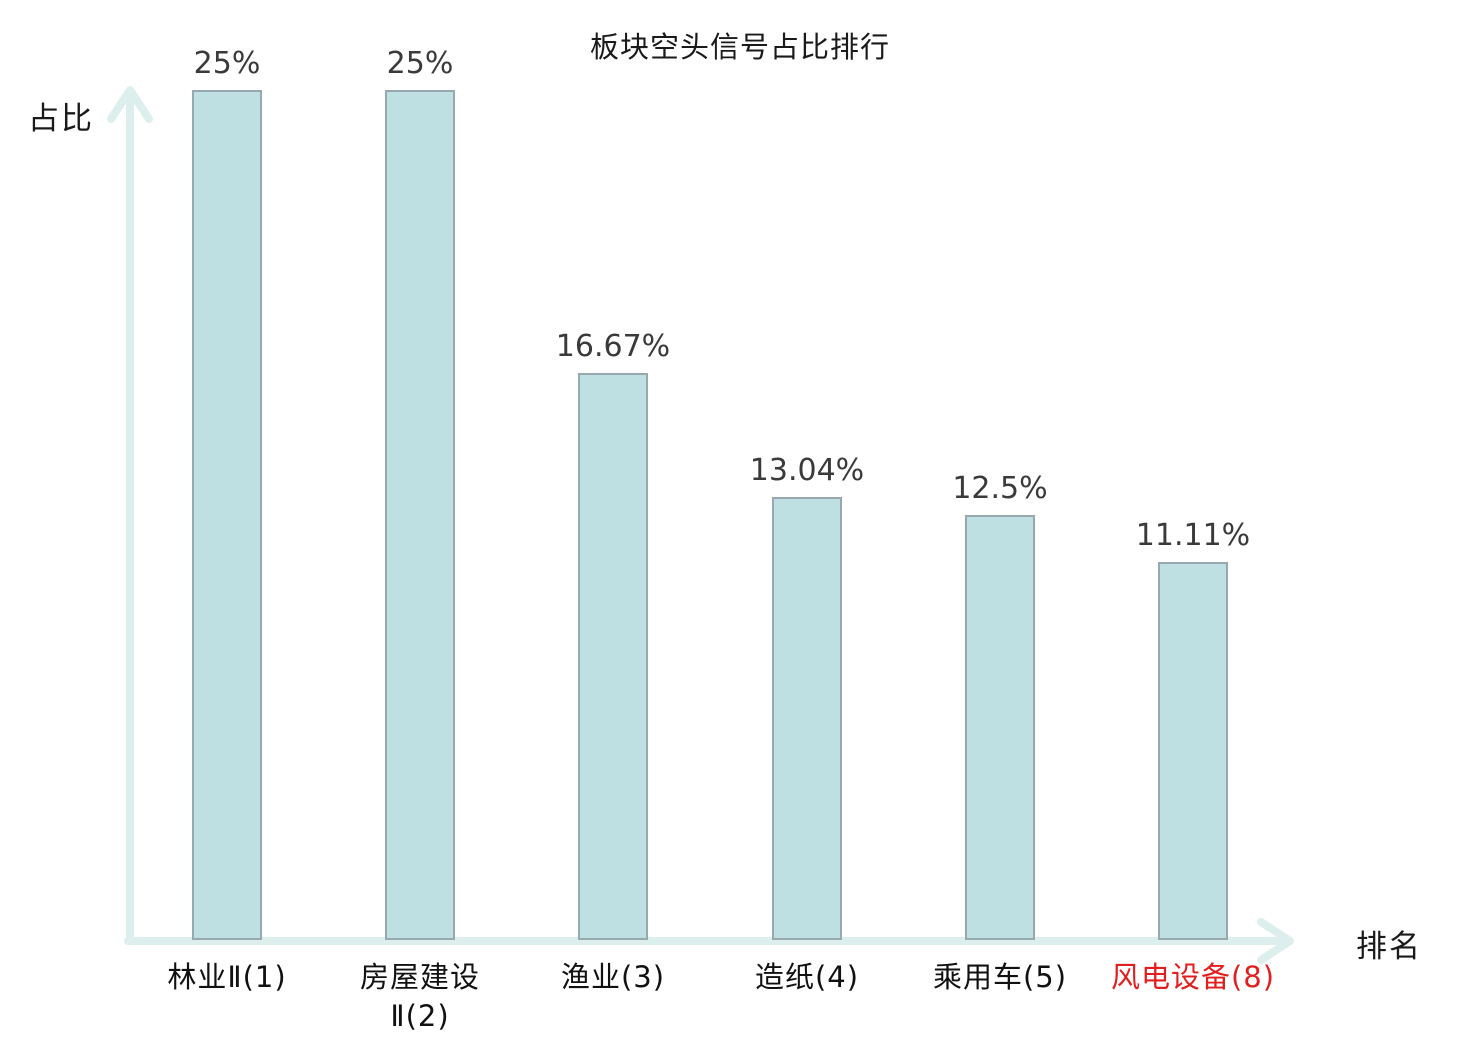 This screenshot has width=1480, height=1040. What do you see at coordinates (1193, 535) in the screenshot?
I see `bar-value-label: 11.11%` at bounding box center [1193, 535].